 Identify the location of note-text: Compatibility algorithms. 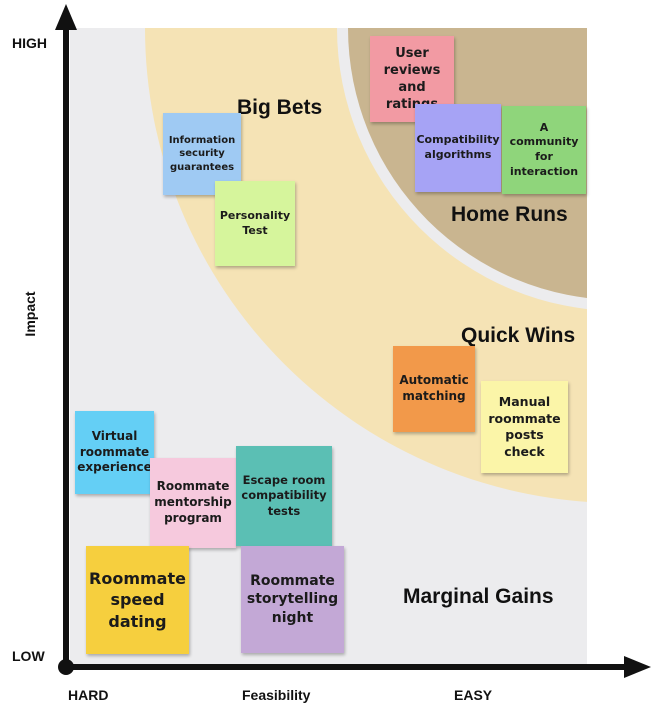
(458, 147).